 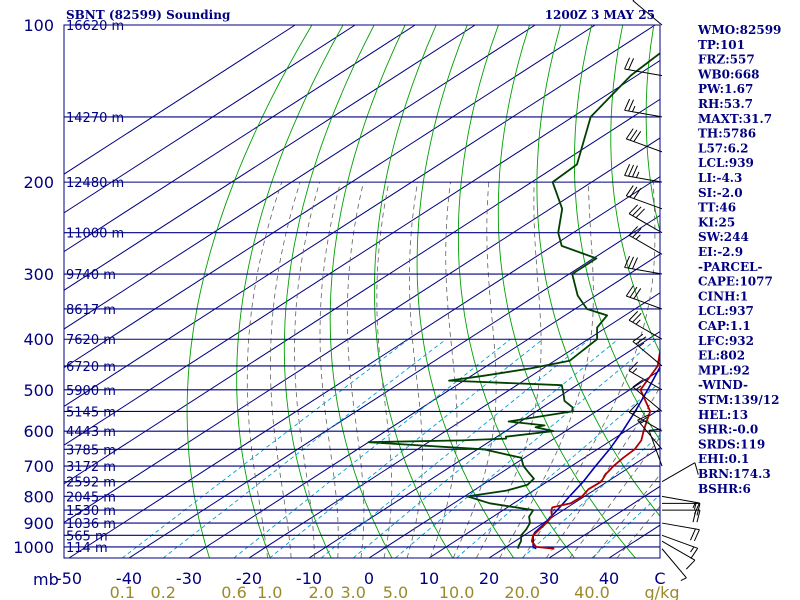 What do you see at coordinates (38, 274) in the screenshot?
I see `pressure-tick-label: 300` at bounding box center [38, 274].